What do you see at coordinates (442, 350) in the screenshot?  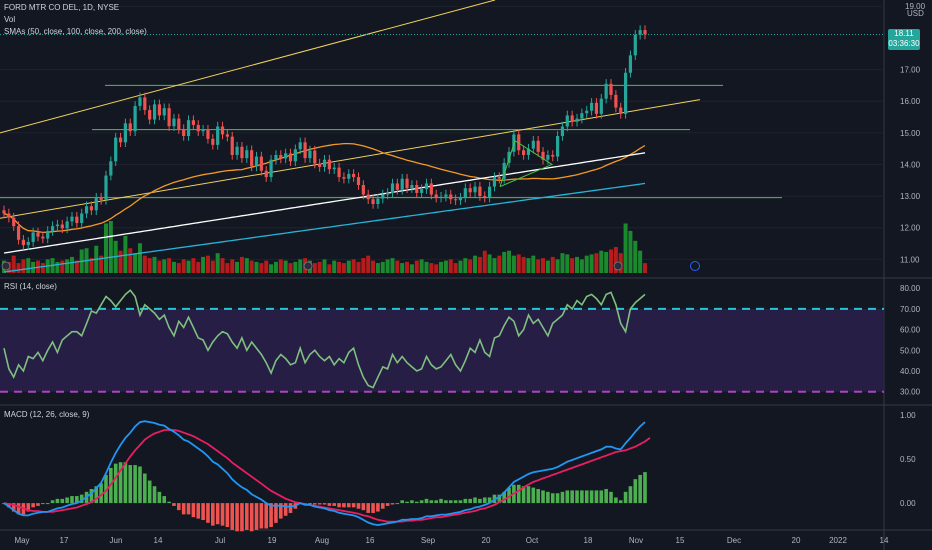 I see `rsi-band` at bounding box center [442, 350].